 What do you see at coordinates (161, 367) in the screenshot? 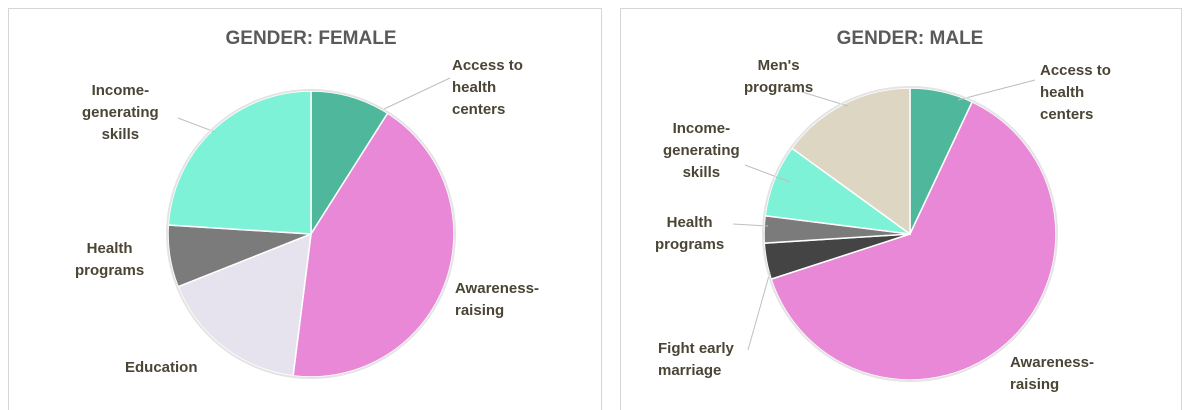
I see `slice-label: Education` at bounding box center [161, 367].